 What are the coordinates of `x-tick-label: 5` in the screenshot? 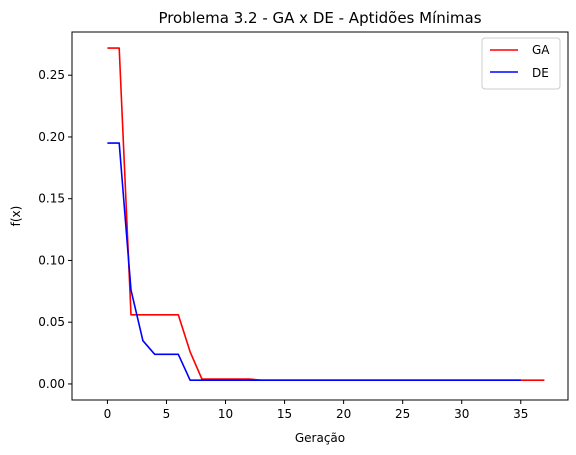 It's located at (167, 414).